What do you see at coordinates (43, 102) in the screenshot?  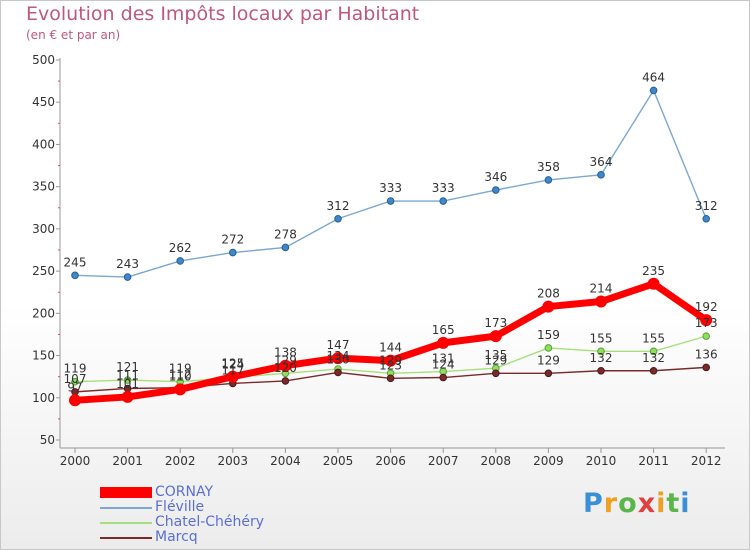 I see `y-tick-label: 450` at bounding box center [43, 102].